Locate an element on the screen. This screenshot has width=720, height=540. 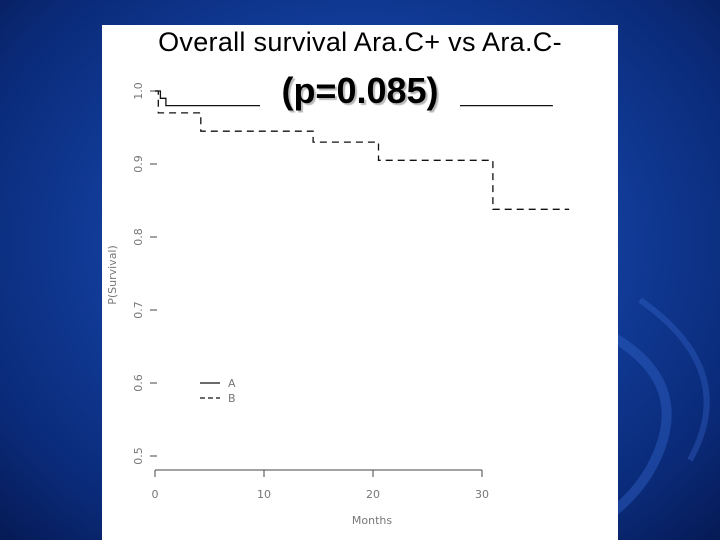
legend-label-b: B is located at coordinates (232, 398).